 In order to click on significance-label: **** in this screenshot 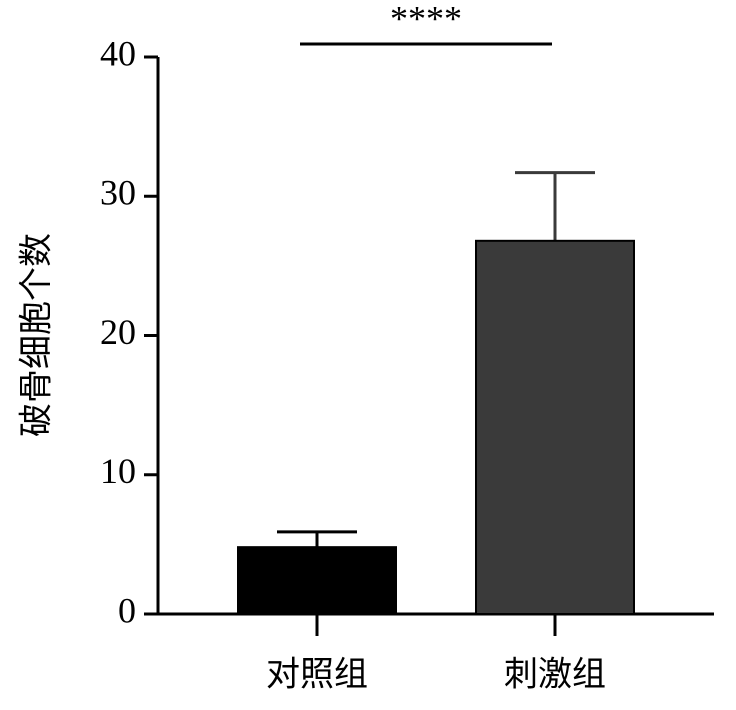, I will do `click(426, 19)`.